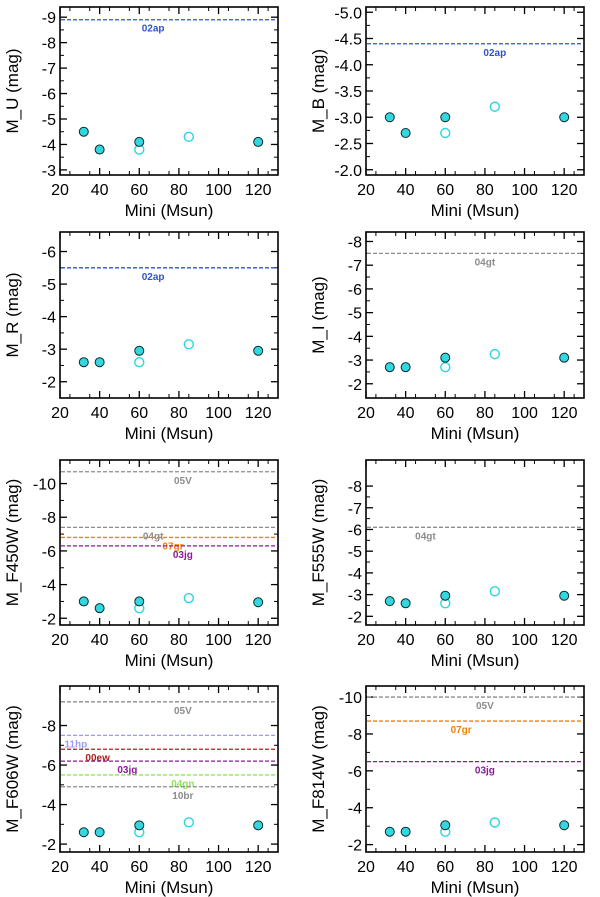 The width and height of the screenshot is (600, 897). Describe the element at coordinates (12, 90) in the screenshot. I see `y-axis-label: M_U (mag)` at that location.